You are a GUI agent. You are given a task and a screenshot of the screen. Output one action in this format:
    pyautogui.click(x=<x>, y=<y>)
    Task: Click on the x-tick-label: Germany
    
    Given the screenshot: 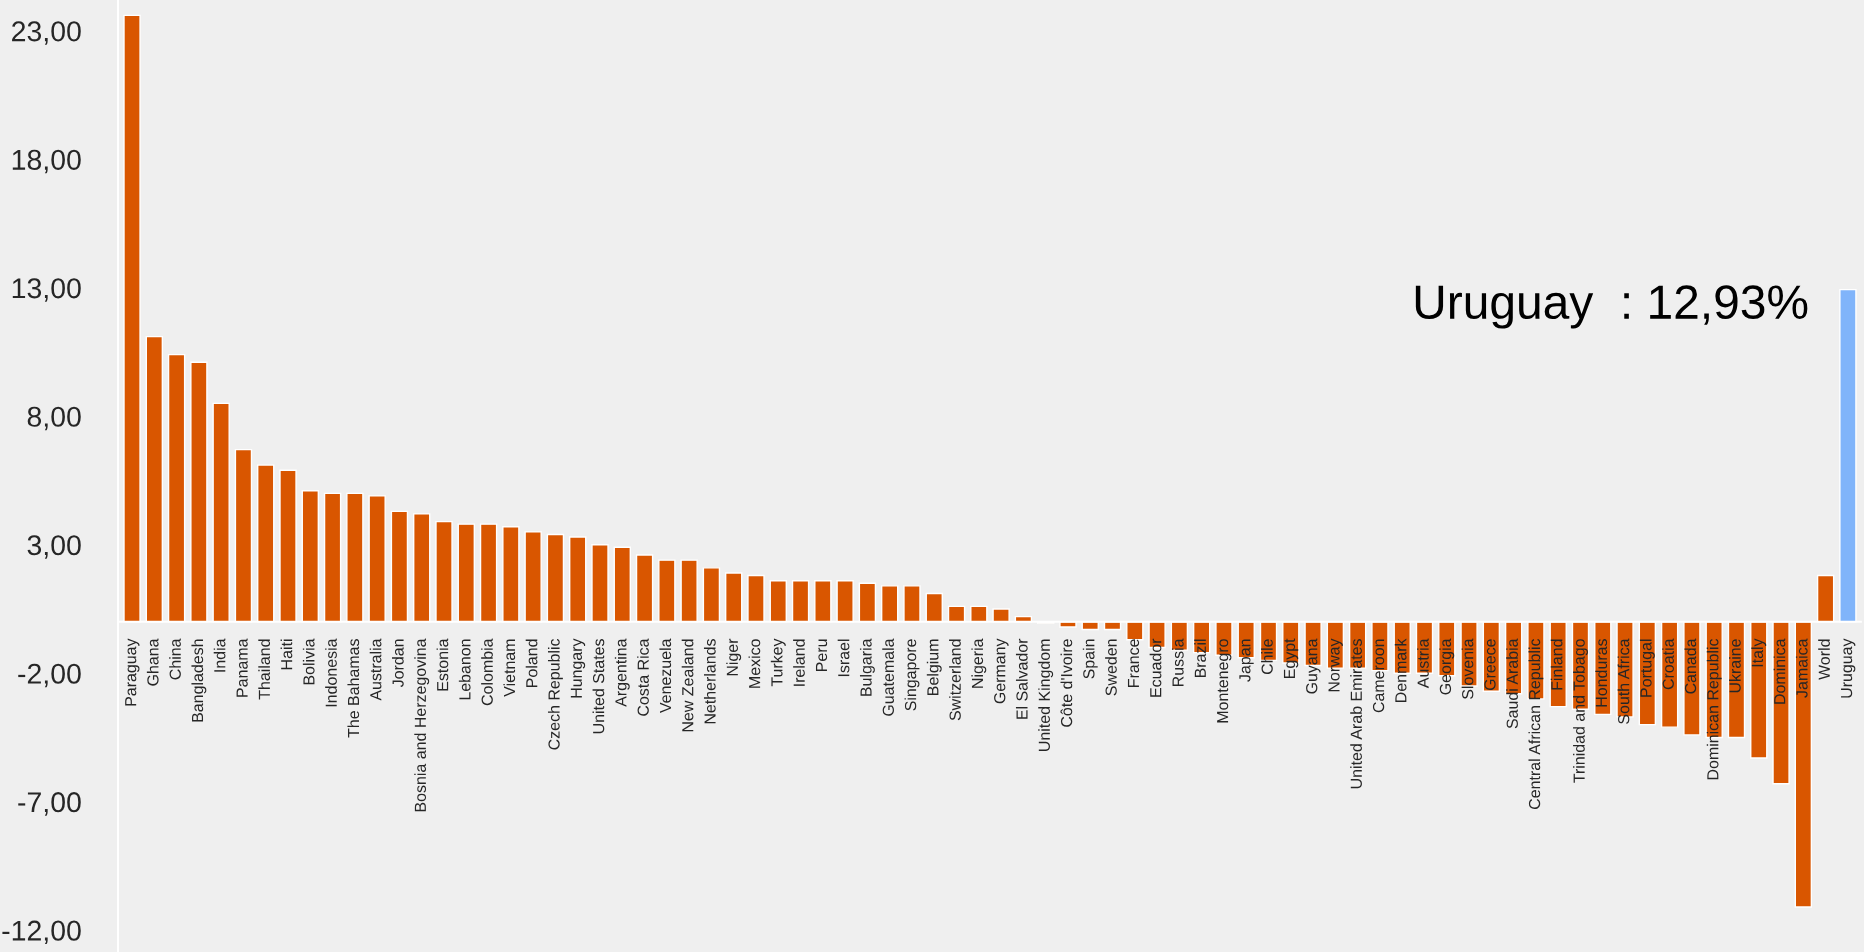 What is the action you would take?
    pyautogui.click(x=1001, y=671)
    